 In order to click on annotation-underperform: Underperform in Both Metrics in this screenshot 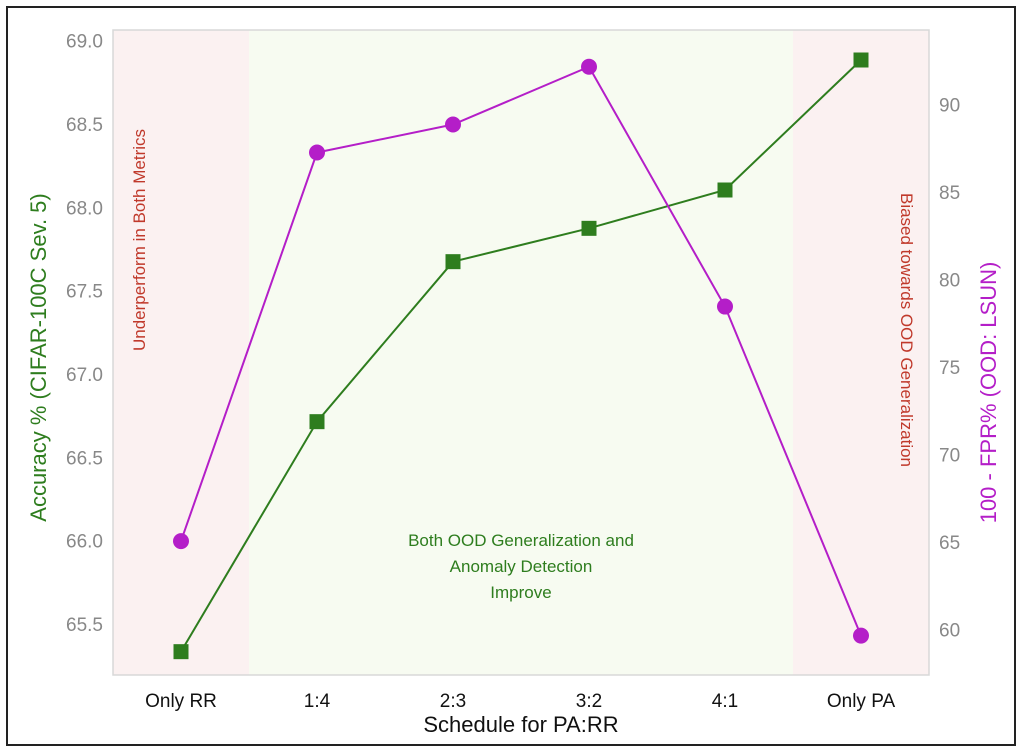, I will do `click(139, 240)`.